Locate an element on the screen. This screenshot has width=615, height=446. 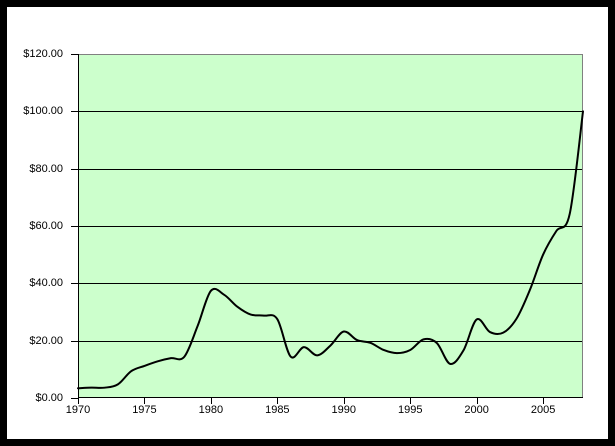
x-axis-label: 1975 is located at coordinates (144, 410).